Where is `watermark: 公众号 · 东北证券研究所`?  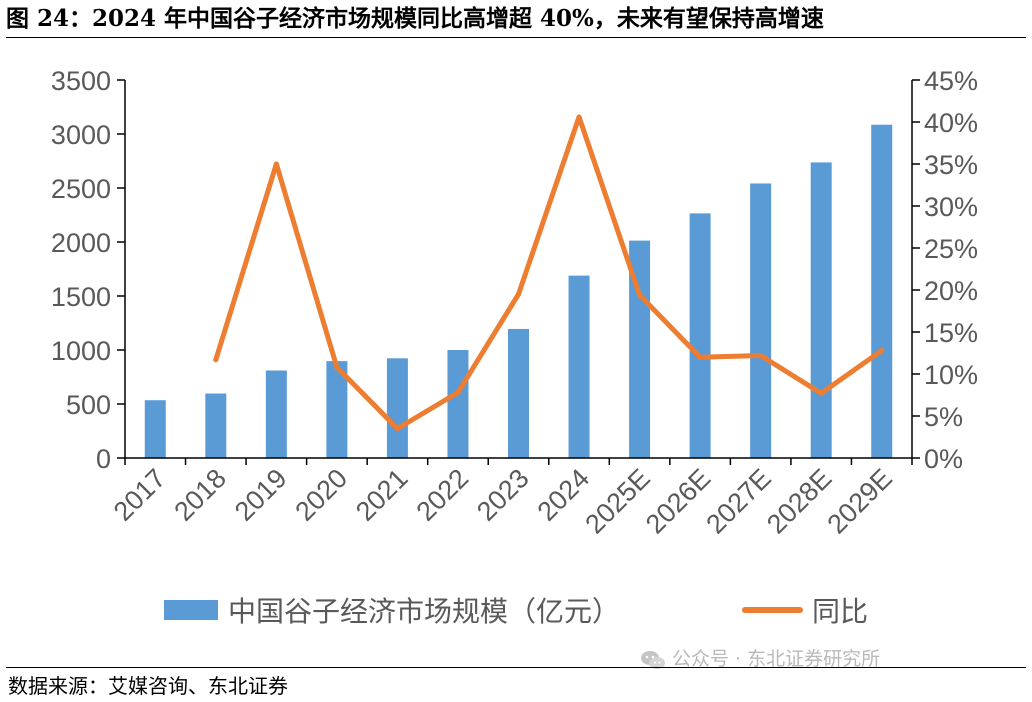
watermark: 公众号 · 东北证券研究所 is located at coordinates (760, 659).